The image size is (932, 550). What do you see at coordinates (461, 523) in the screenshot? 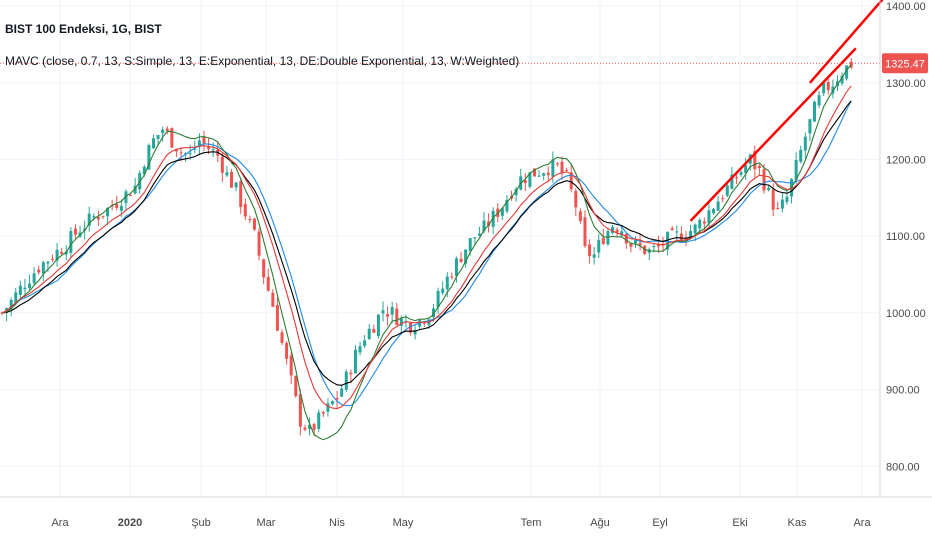
I see `time-axis: Ara 2020 Şub Mar Nis May Tem Ağu Eyl Eki Kas Ara` at bounding box center [461, 523].